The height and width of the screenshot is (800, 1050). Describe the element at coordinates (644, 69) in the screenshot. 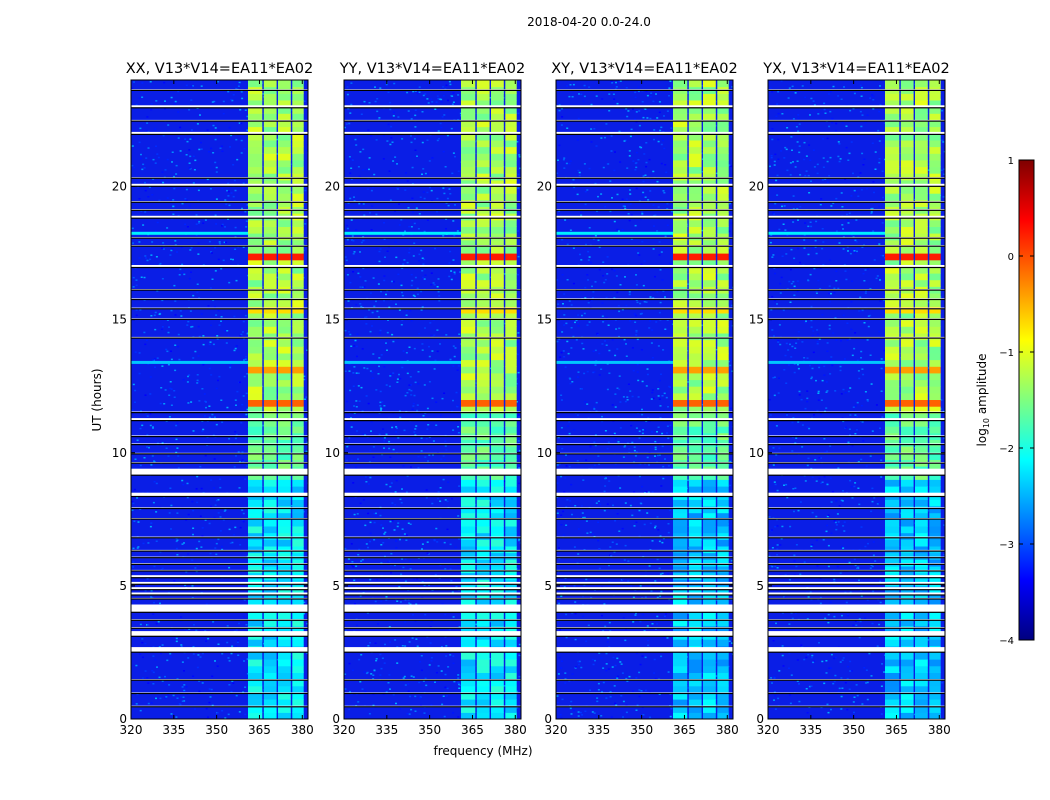

I see `panel-title: XY, V13*V14=EA11*EA02` at that location.